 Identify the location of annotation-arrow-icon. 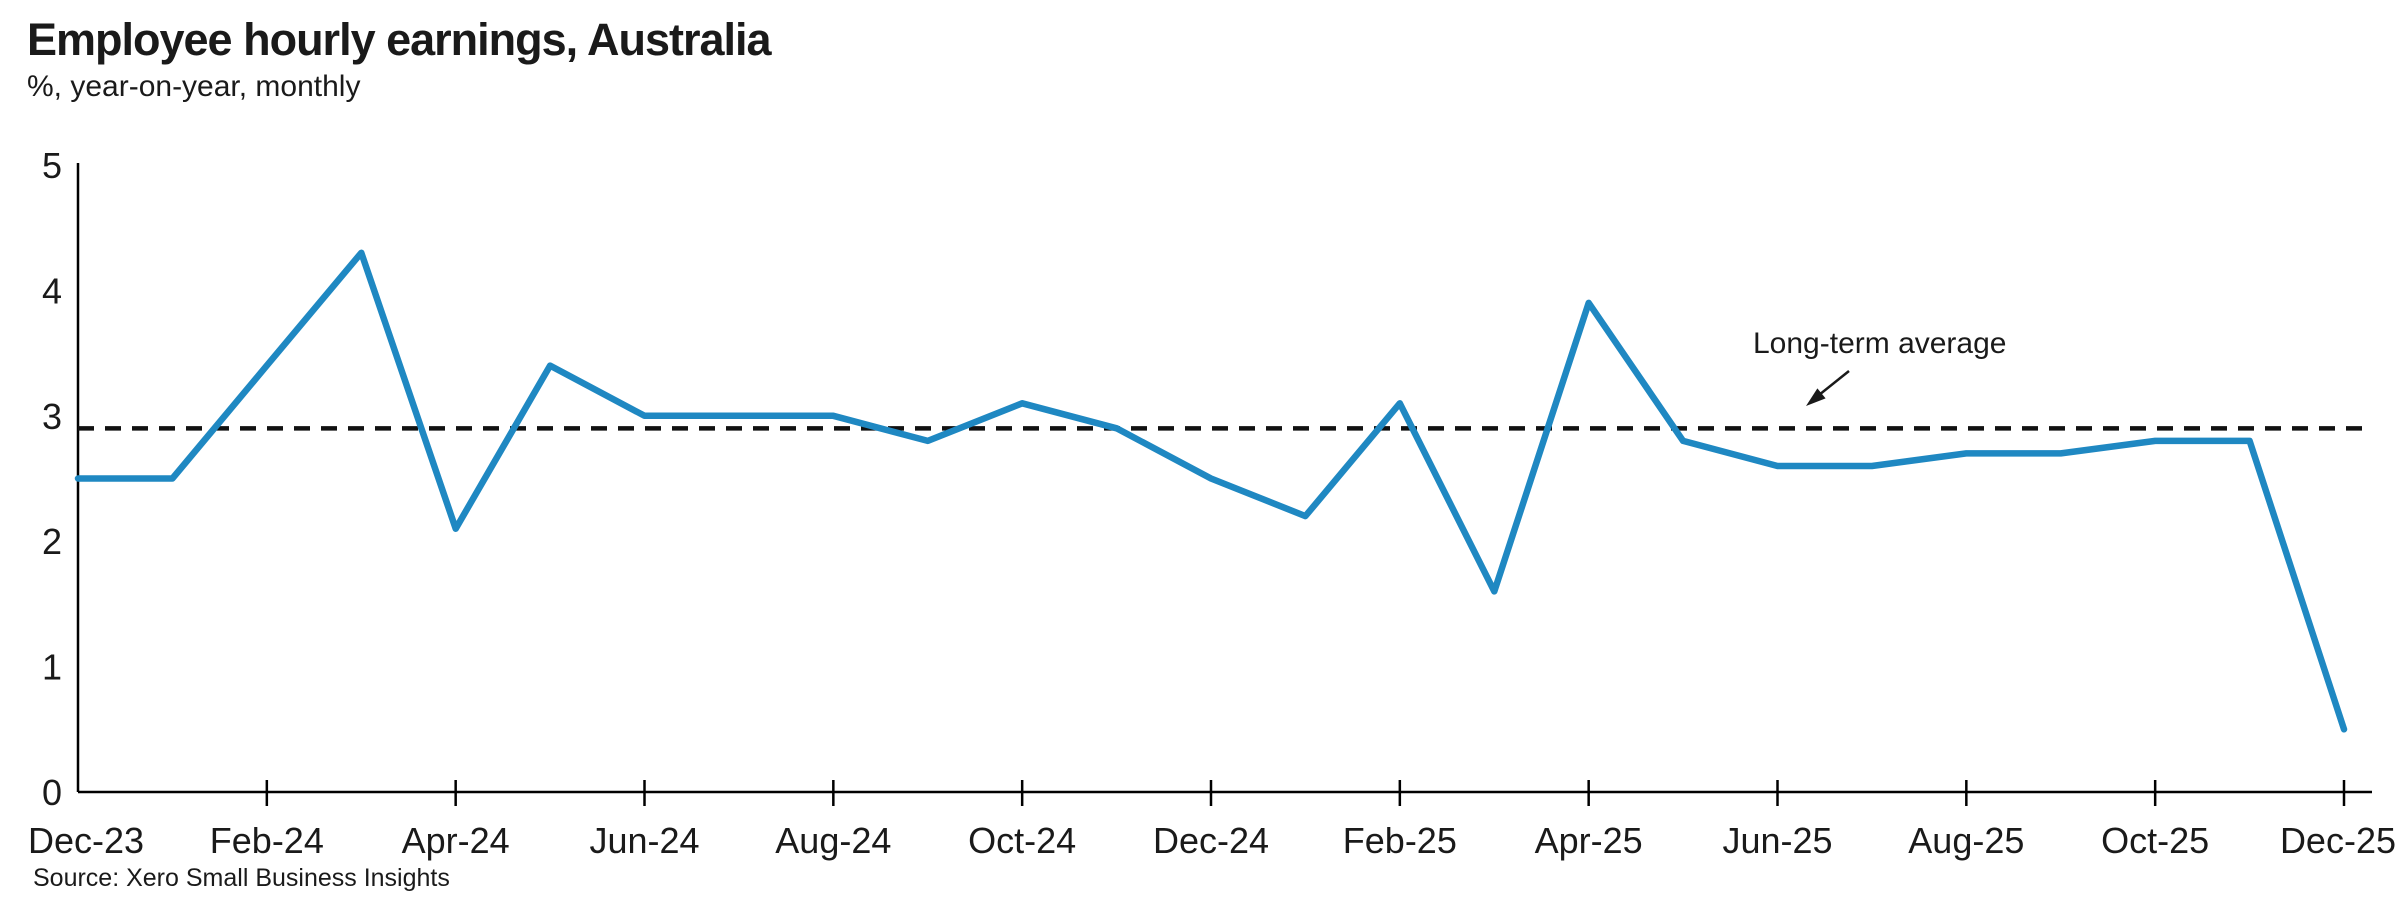
(1828, 388).